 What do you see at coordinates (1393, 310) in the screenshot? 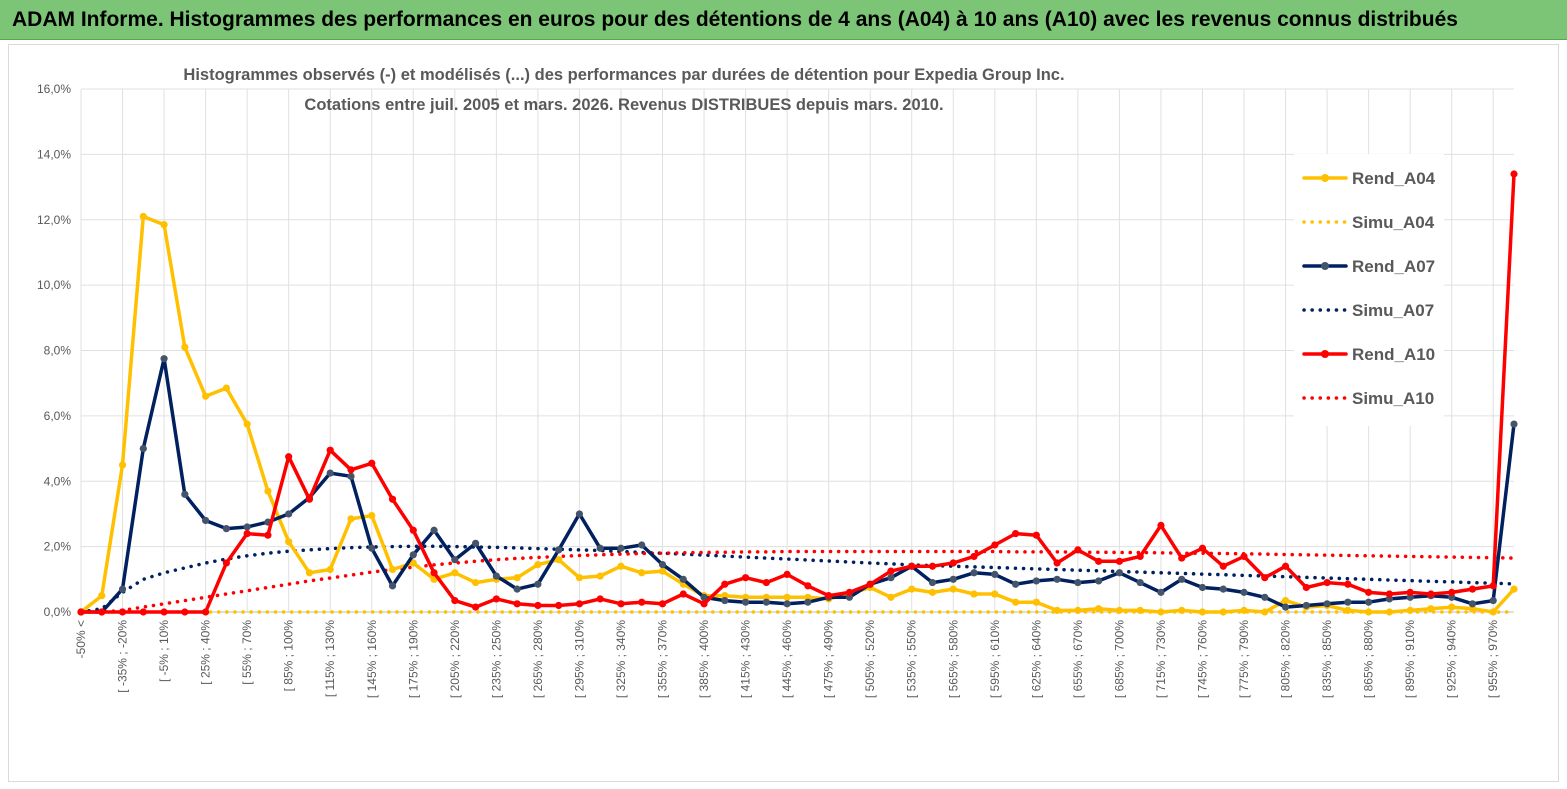
I see `legend-label: Simu_A07` at bounding box center [1393, 310].